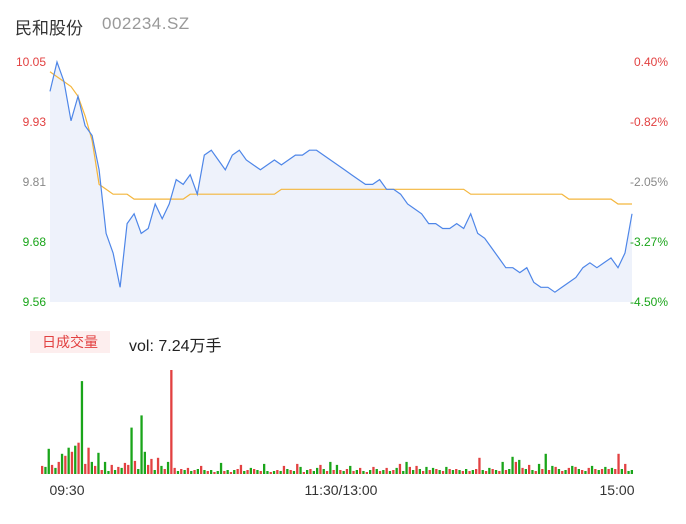  Describe the element at coordinates (66, 490) in the screenshot. I see `x-tick-label: 09:30` at that location.